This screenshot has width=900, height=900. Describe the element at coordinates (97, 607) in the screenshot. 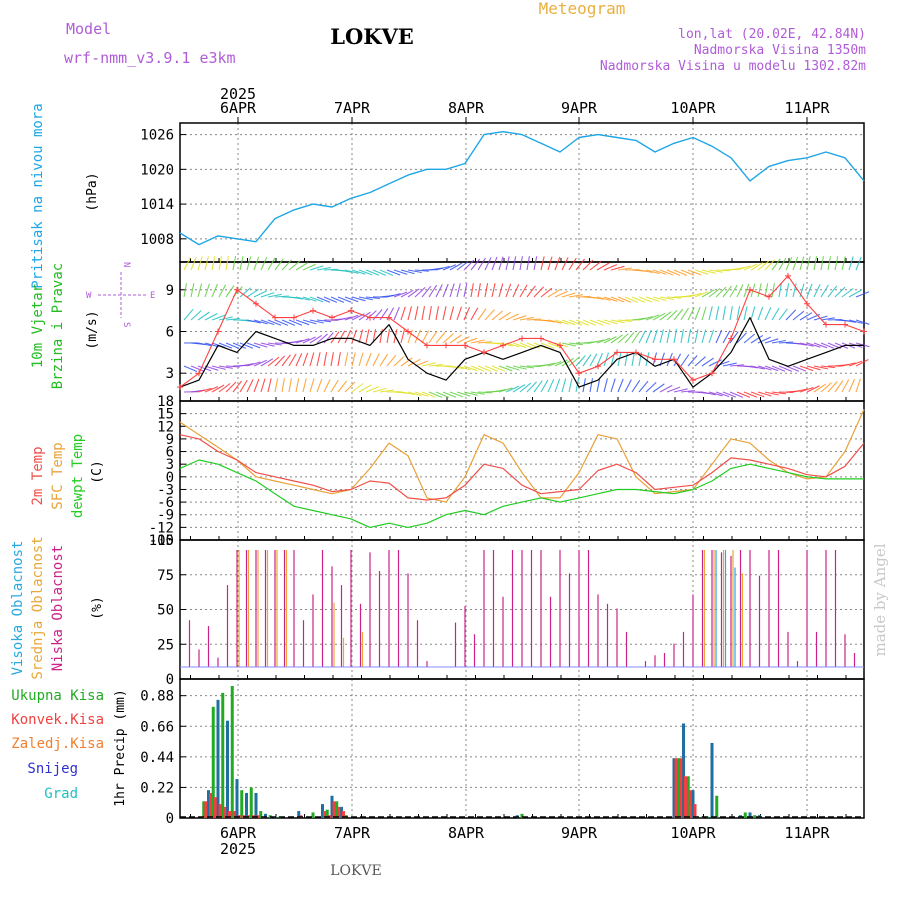

I see `cloud-ylabel: (%)` at that location.